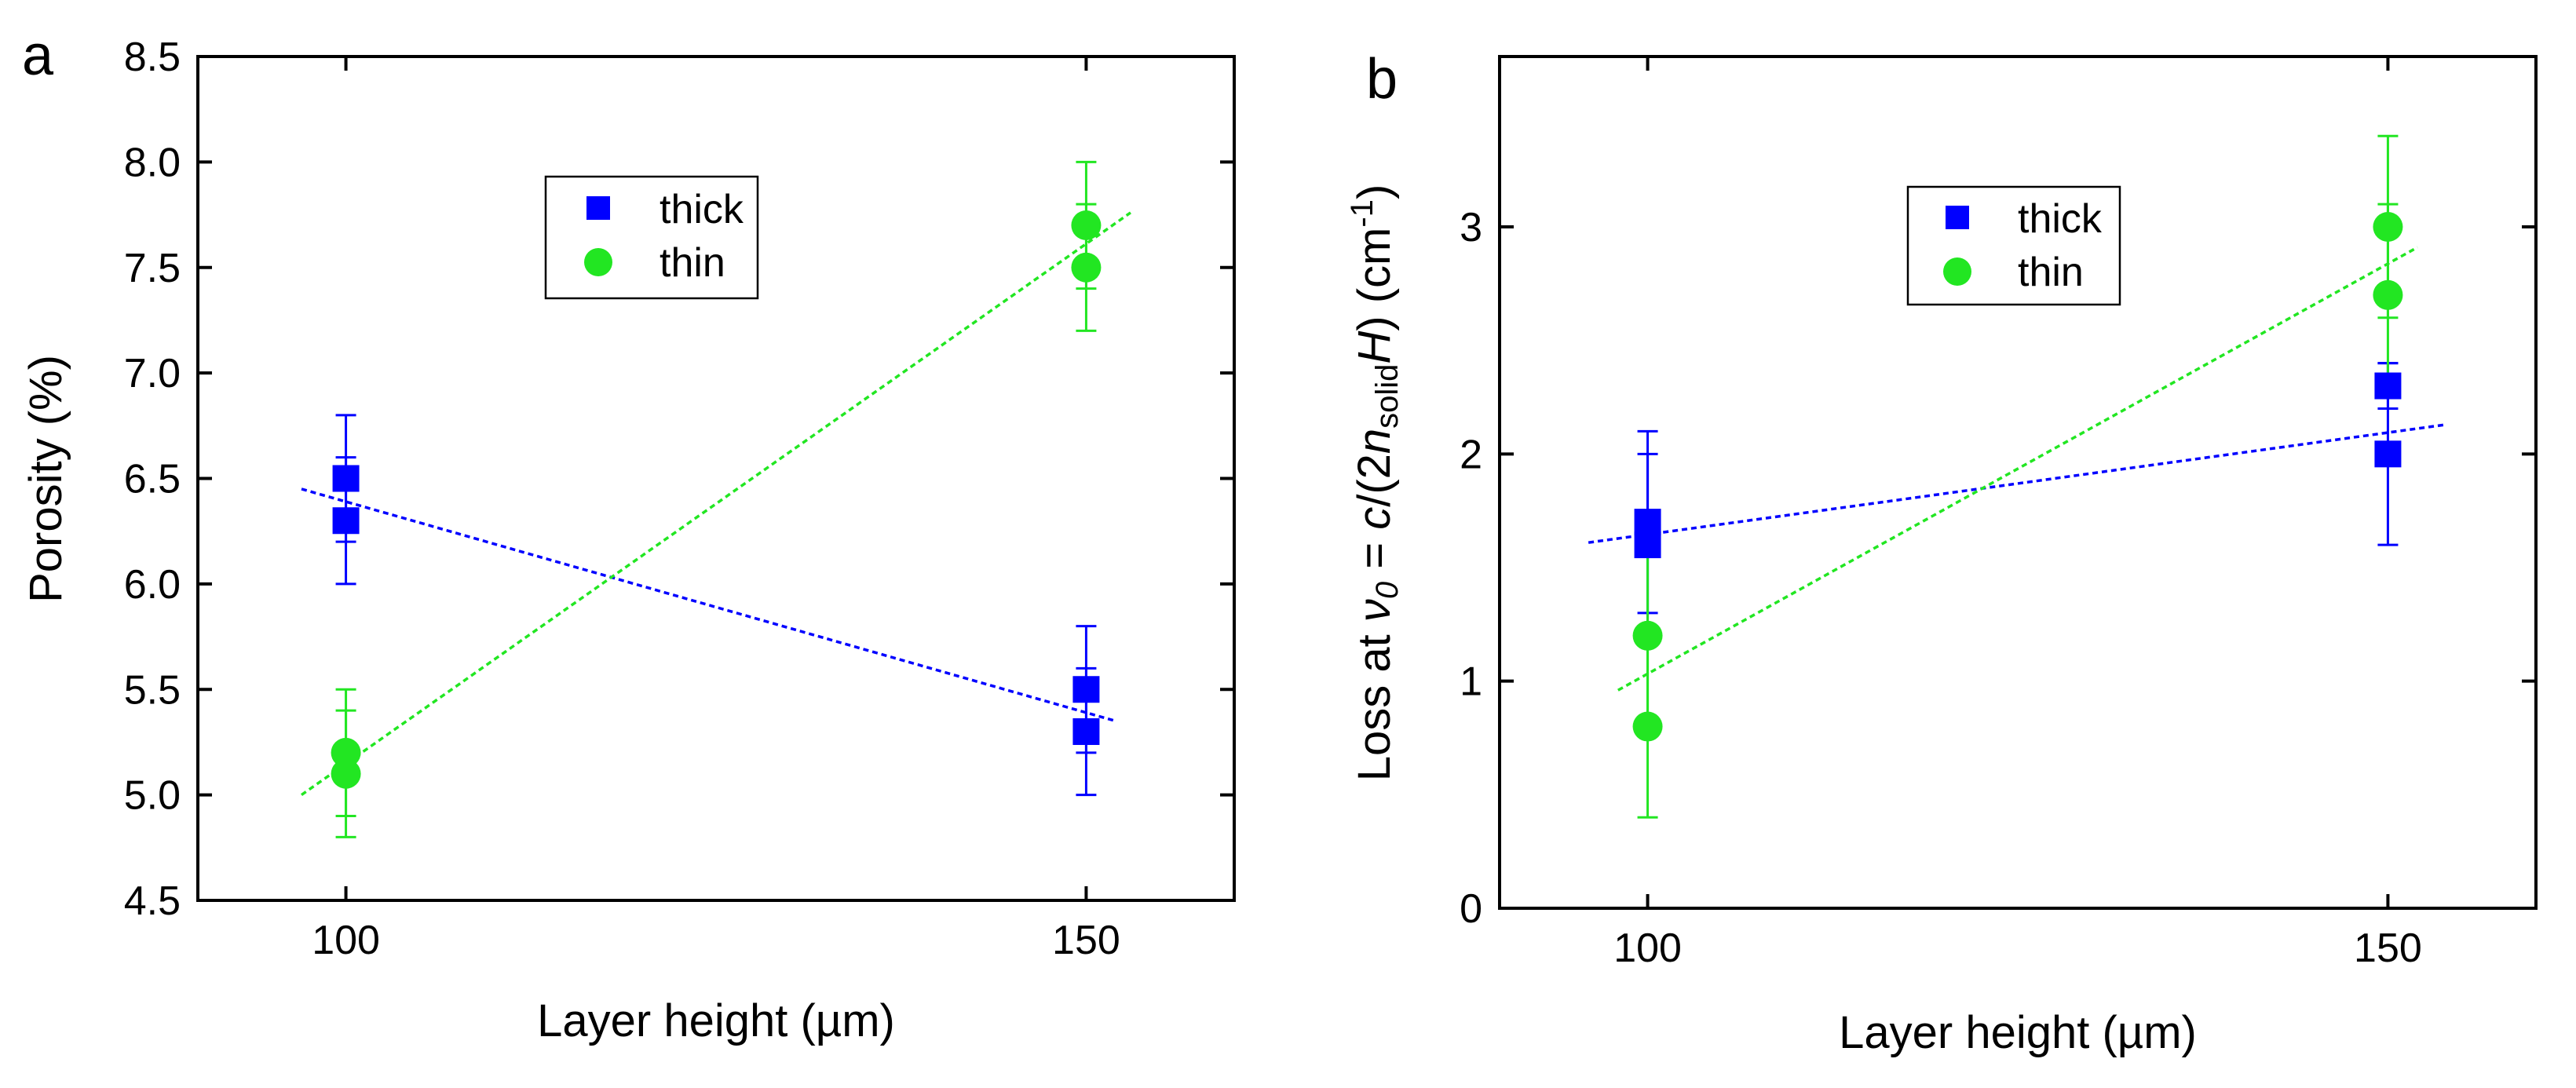  I want to click on panel-b-data-points, so click(2017, 477).